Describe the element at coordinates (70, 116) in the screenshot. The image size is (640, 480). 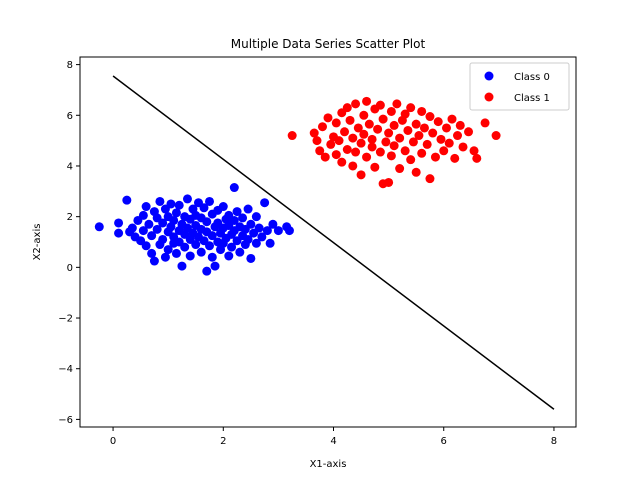
I see `y-tick-label: 6` at that location.